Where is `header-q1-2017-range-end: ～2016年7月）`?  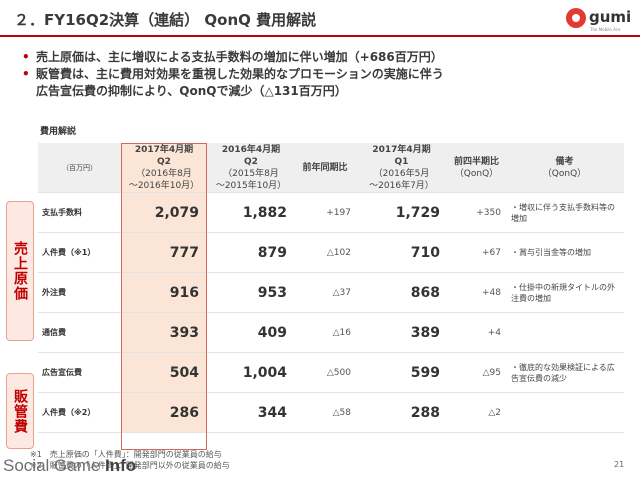
header-q1-2017-range-end: ～2016年7月） is located at coordinates (401, 185).